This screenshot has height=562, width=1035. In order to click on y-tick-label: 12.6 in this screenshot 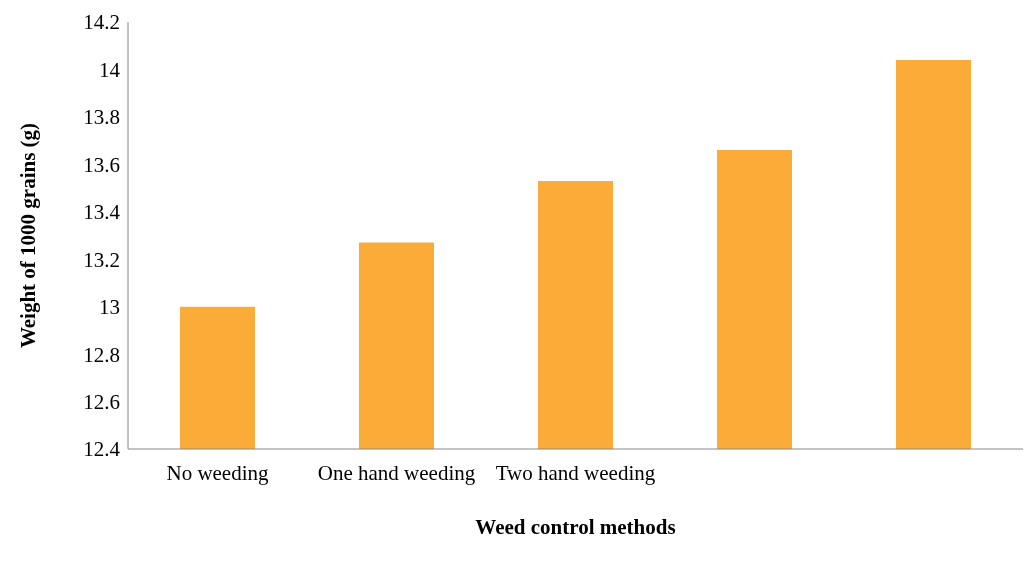, I will do `click(101, 402)`.